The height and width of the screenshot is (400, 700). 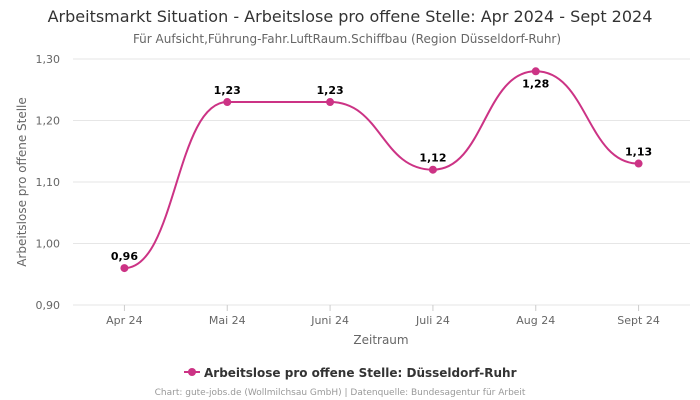 What do you see at coordinates (22, 182) in the screenshot?
I see `y-axis-title: Arbeitslose pro offene Stelle` at bounding box center [22, 182].